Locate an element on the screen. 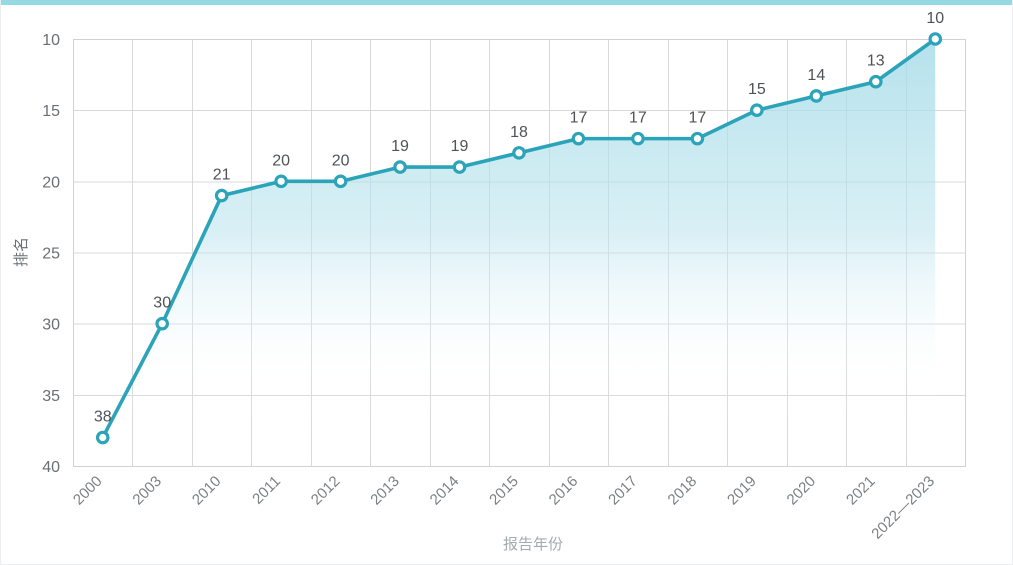 The height and width of the screenshot is (565, 1013). x-axis-tick-label: 2016 is located at coordinates (564, 491).